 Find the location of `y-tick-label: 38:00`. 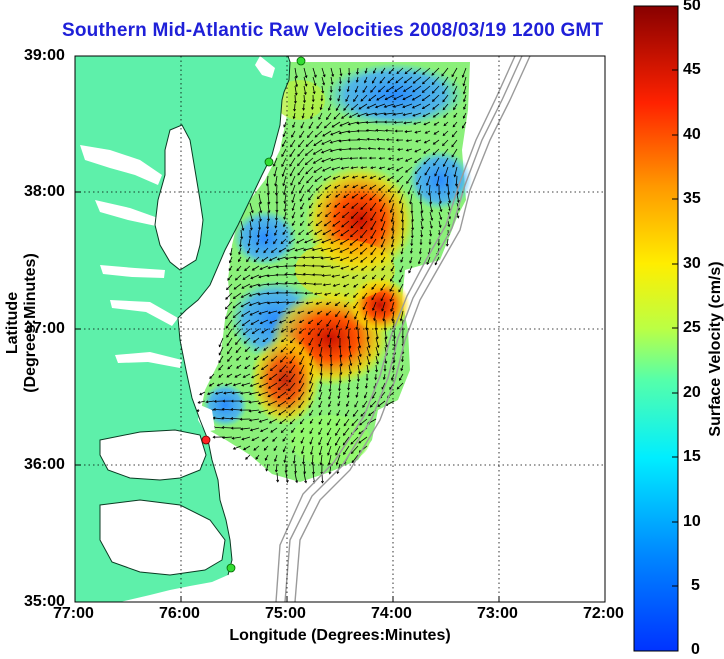

y-tick-label: 38:00 is located at coordinates (44, 191).